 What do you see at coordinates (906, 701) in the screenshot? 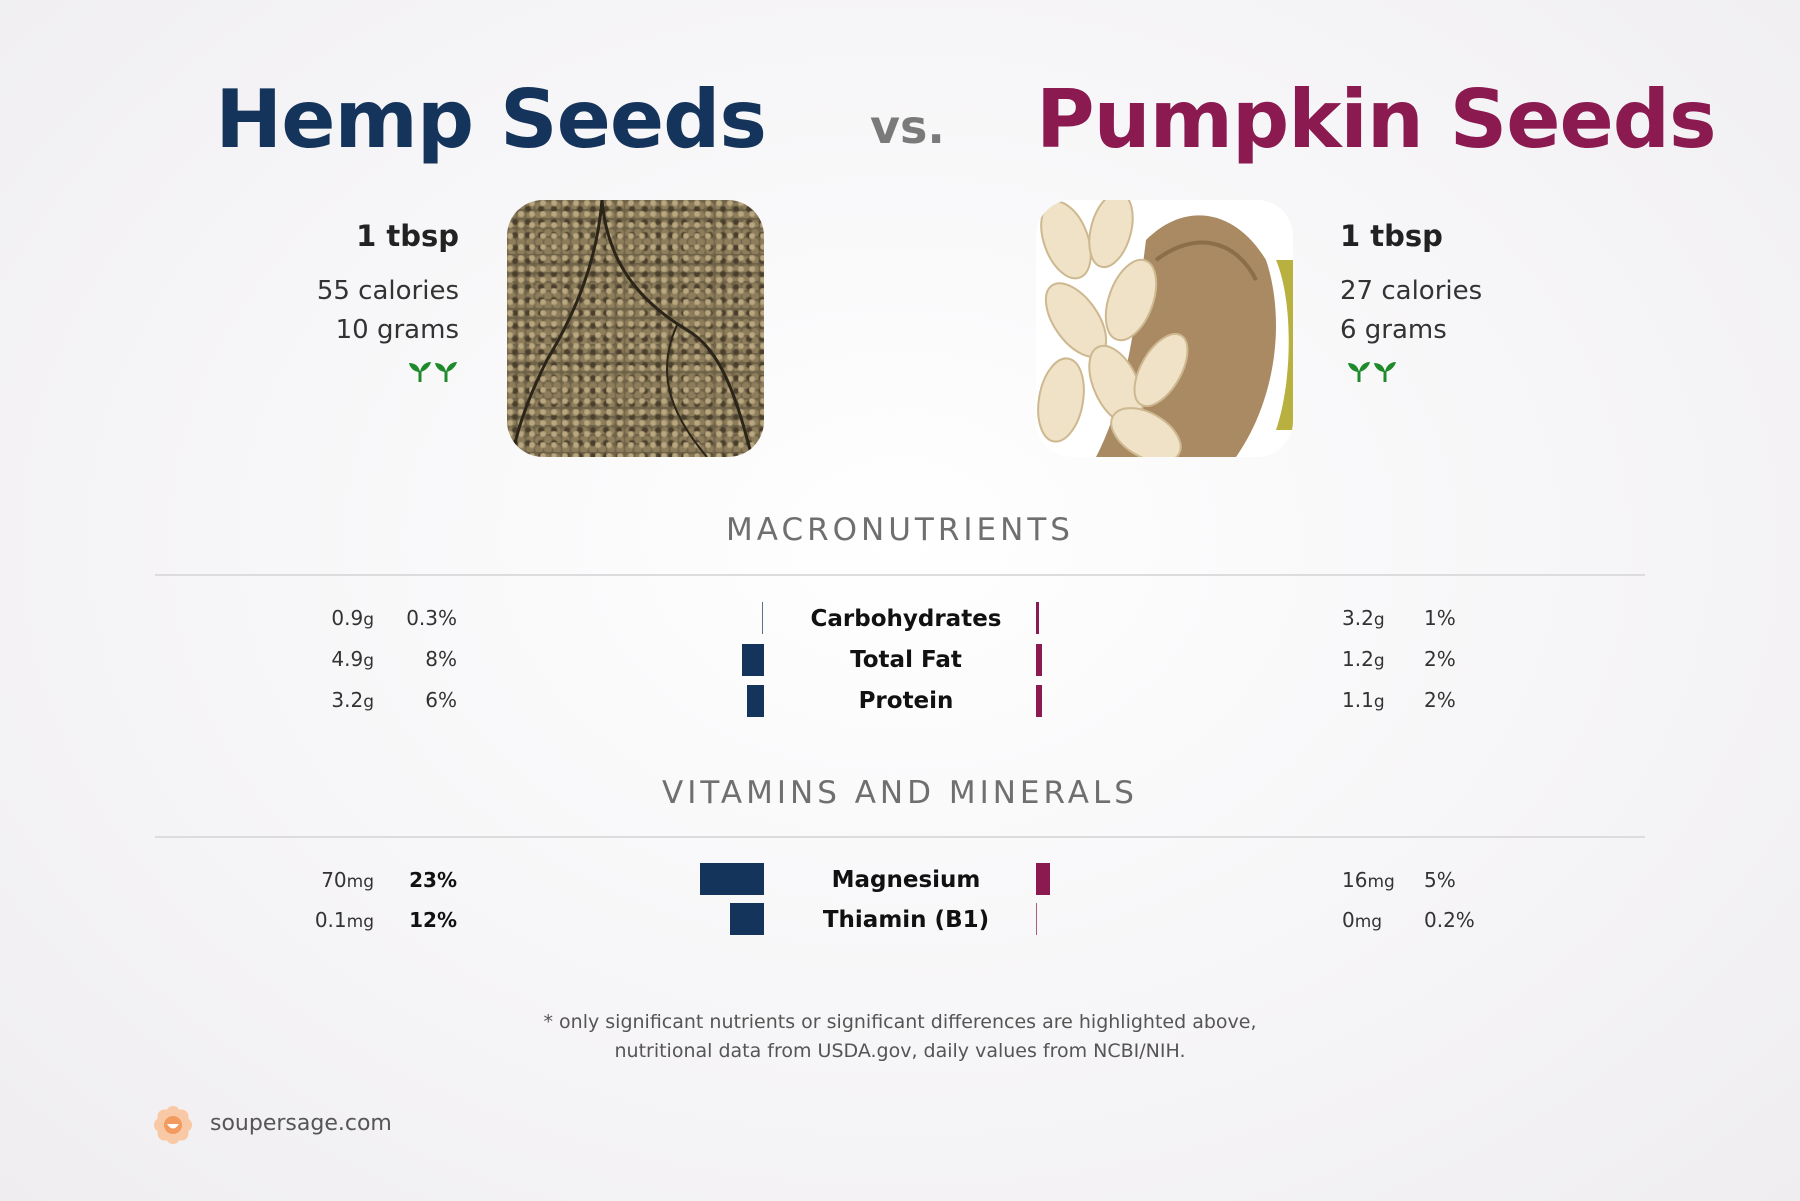
I see `nutrient-label: Protein` at bounding box center [906, 701].